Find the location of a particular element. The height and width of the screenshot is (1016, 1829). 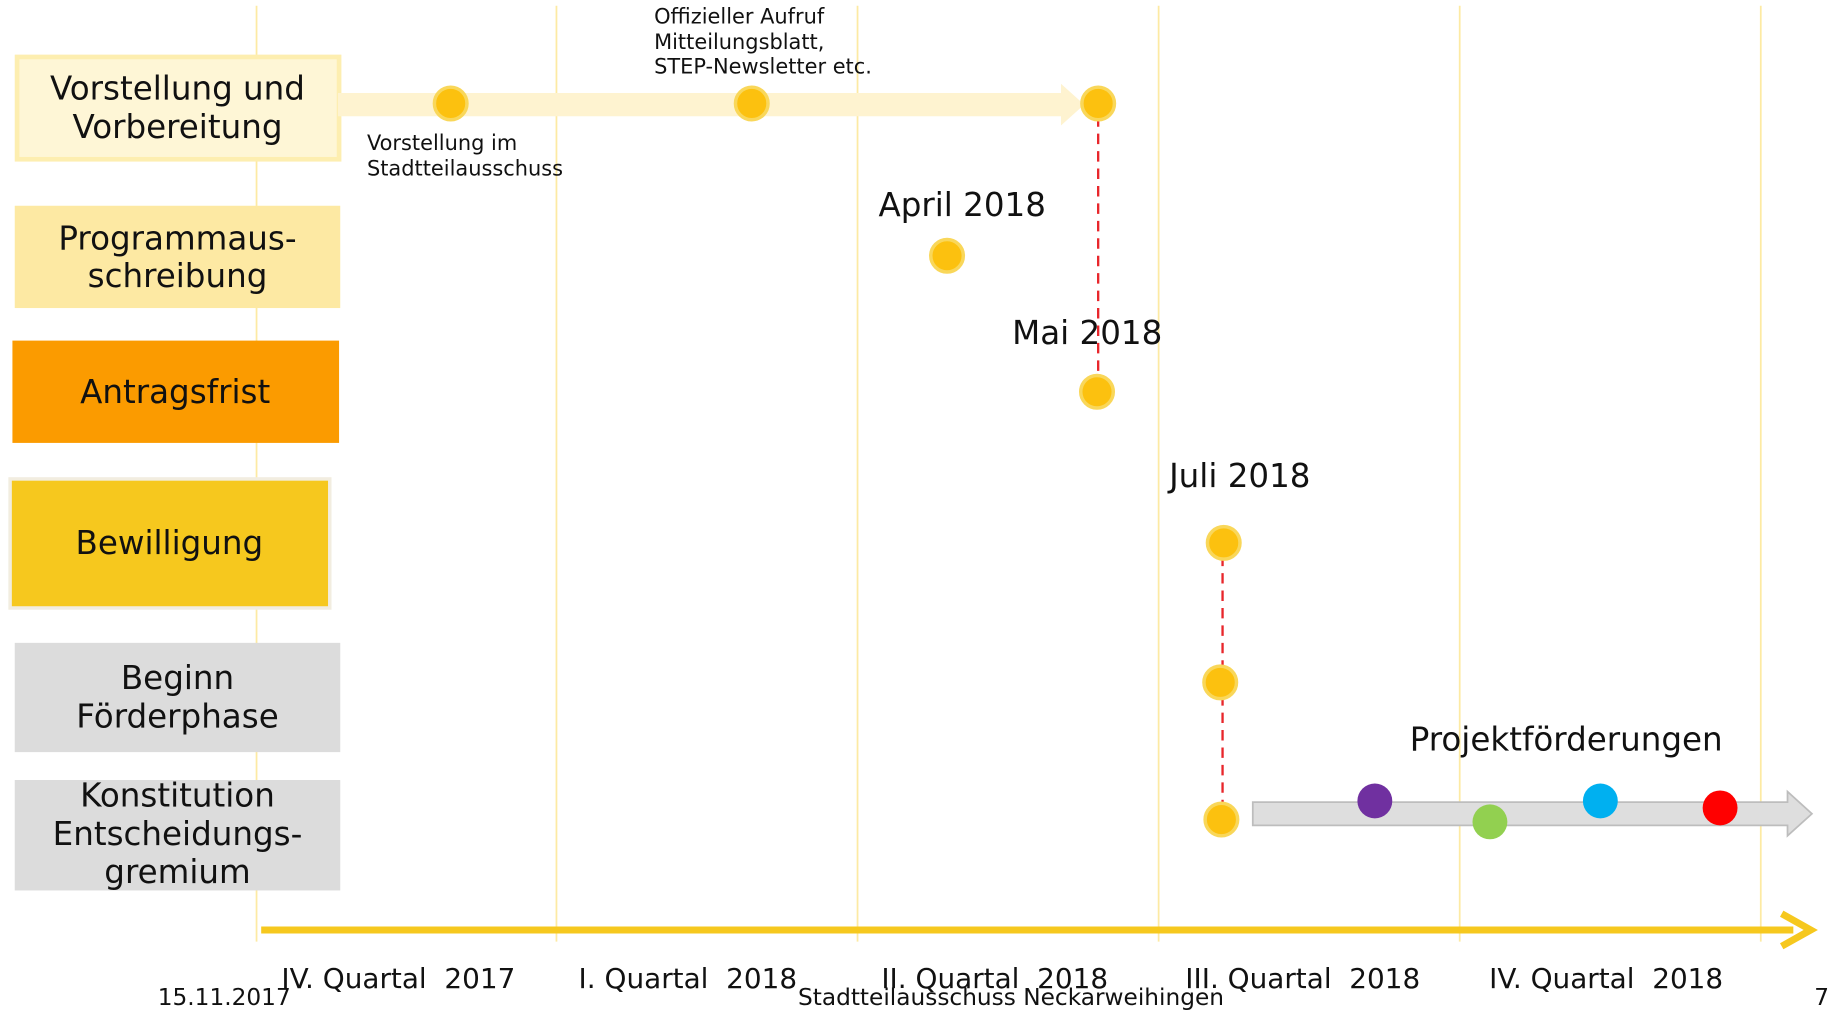

annotation: Projektförderungen is located at coordinates (1566, 740).